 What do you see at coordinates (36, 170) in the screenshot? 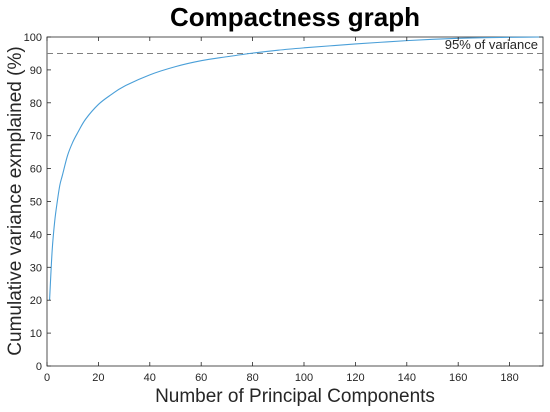
I see `y-tick-label: 60` at bounding box center [36, 170].